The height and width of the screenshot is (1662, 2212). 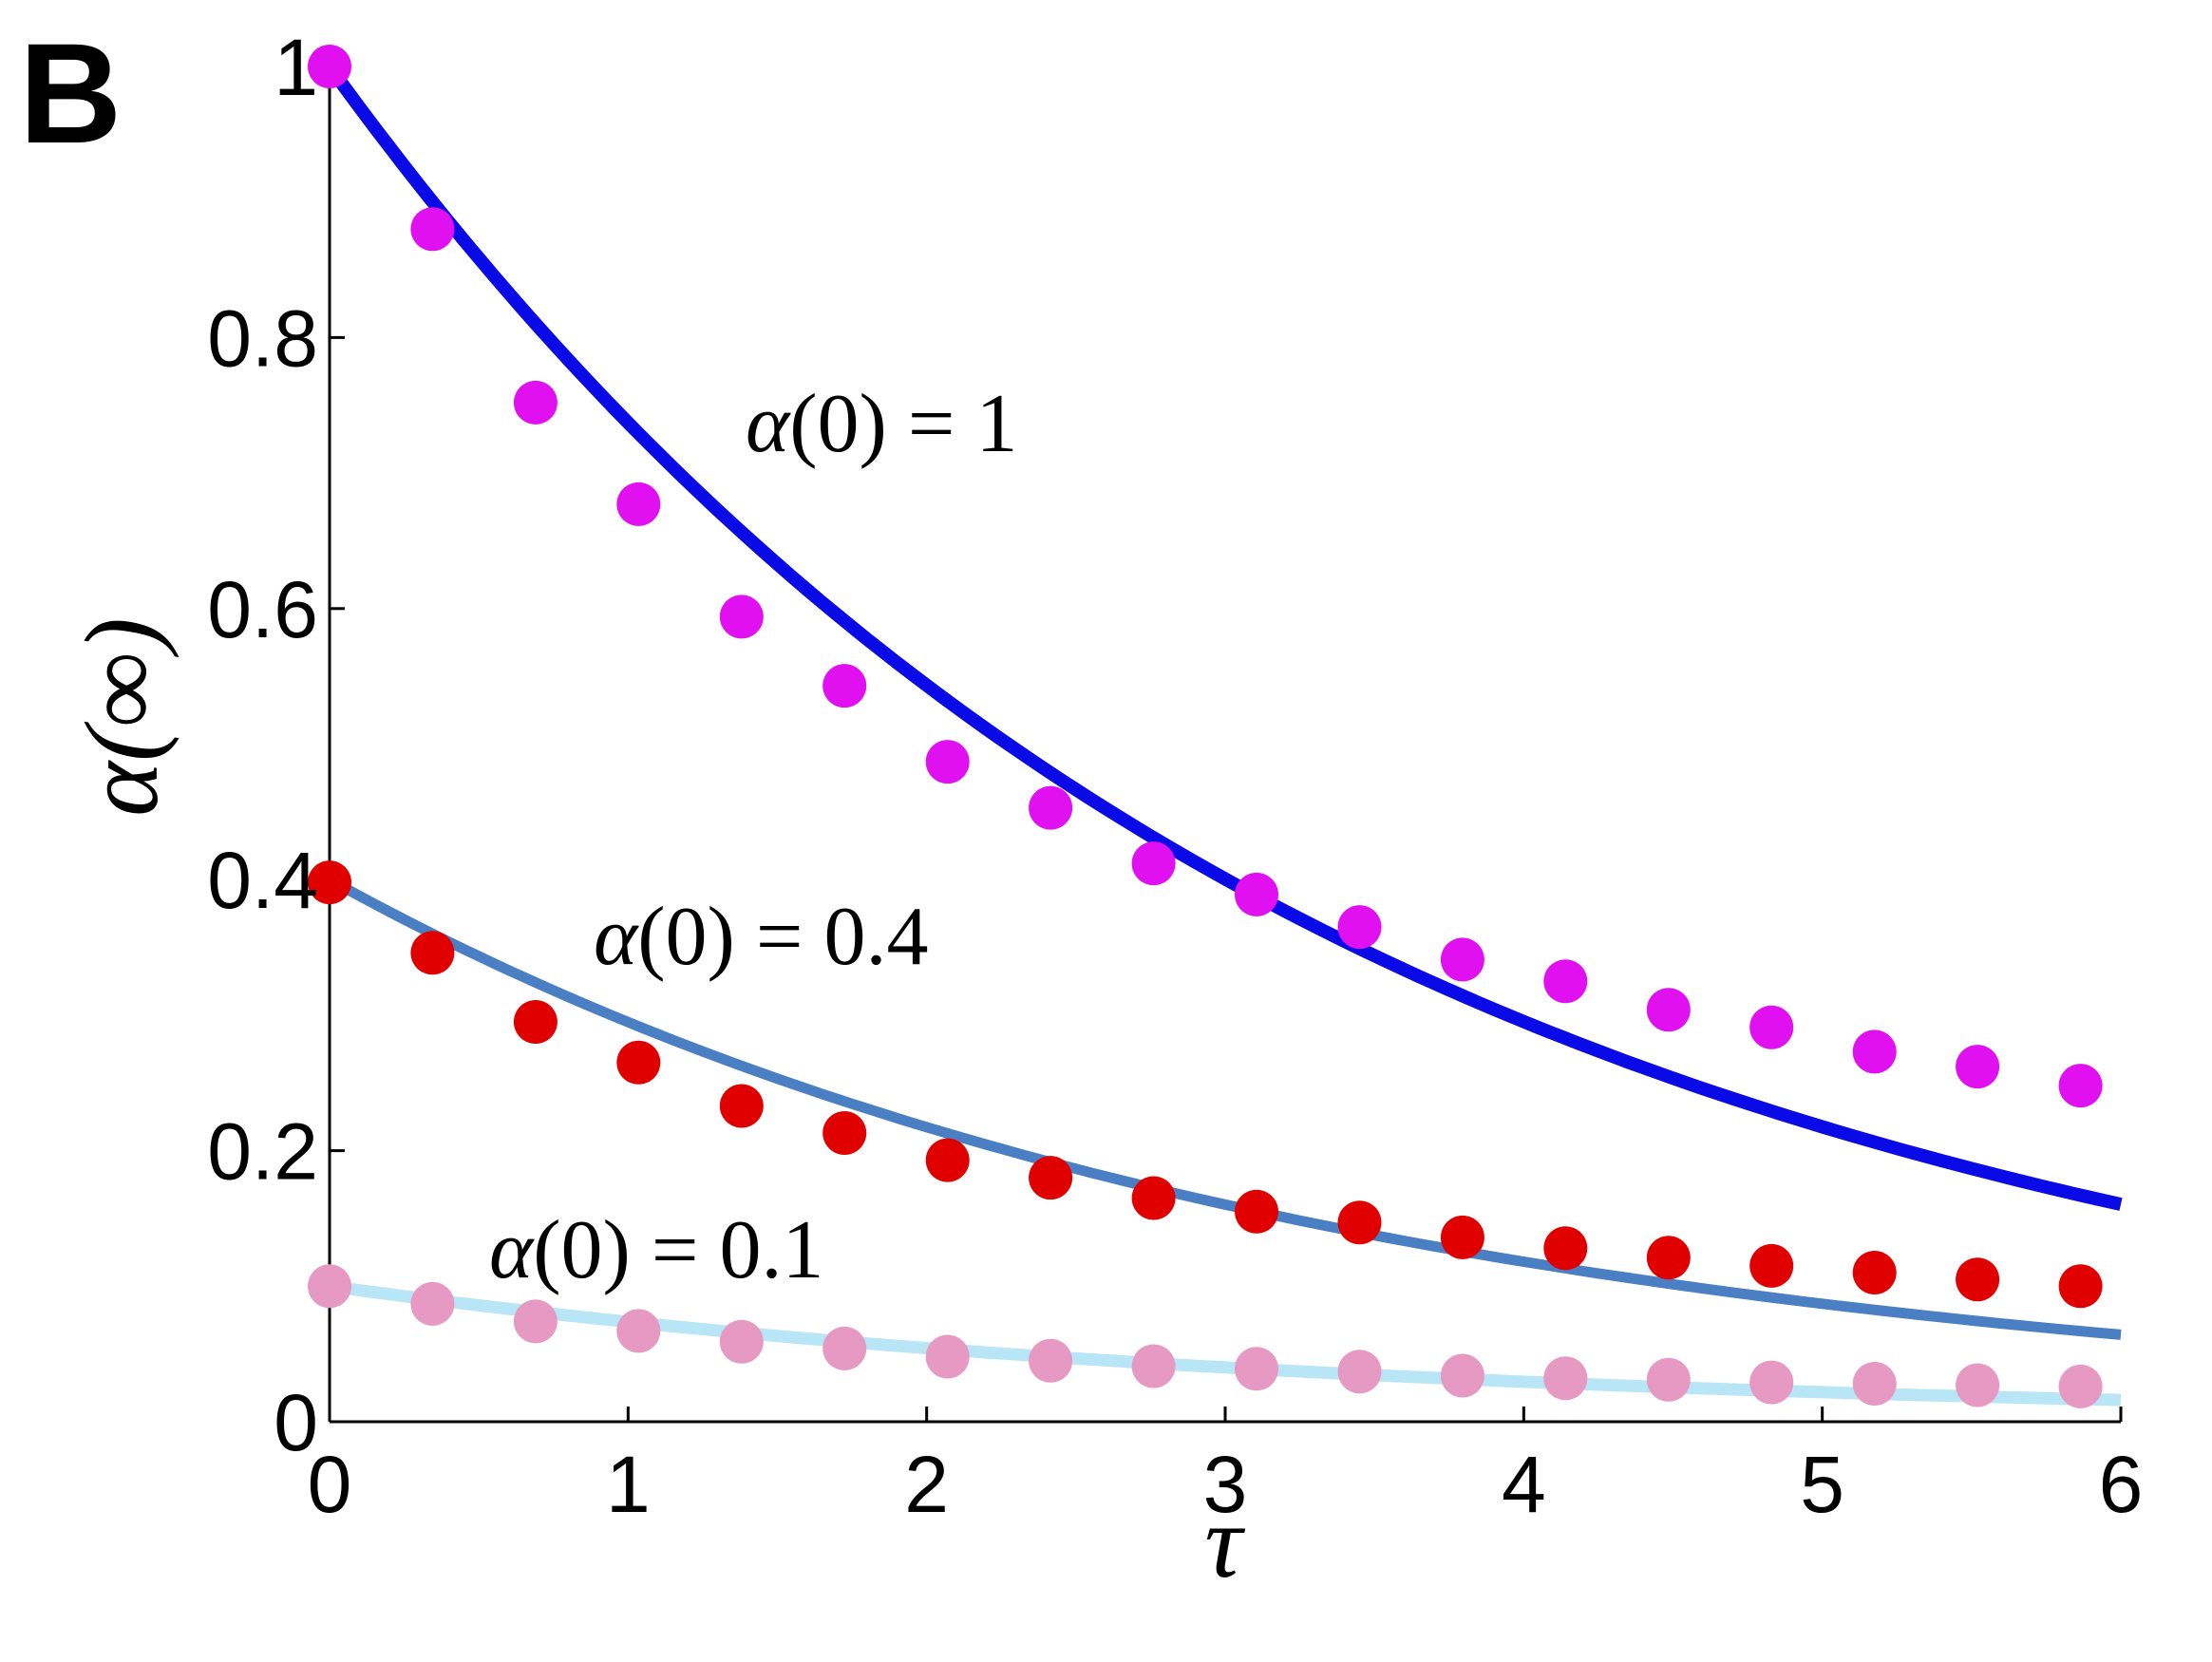 What do you see at coordinates (296, 67) in the screenshot?
I see `y-tick-label-5: 1` at bounding box center [296, 67].